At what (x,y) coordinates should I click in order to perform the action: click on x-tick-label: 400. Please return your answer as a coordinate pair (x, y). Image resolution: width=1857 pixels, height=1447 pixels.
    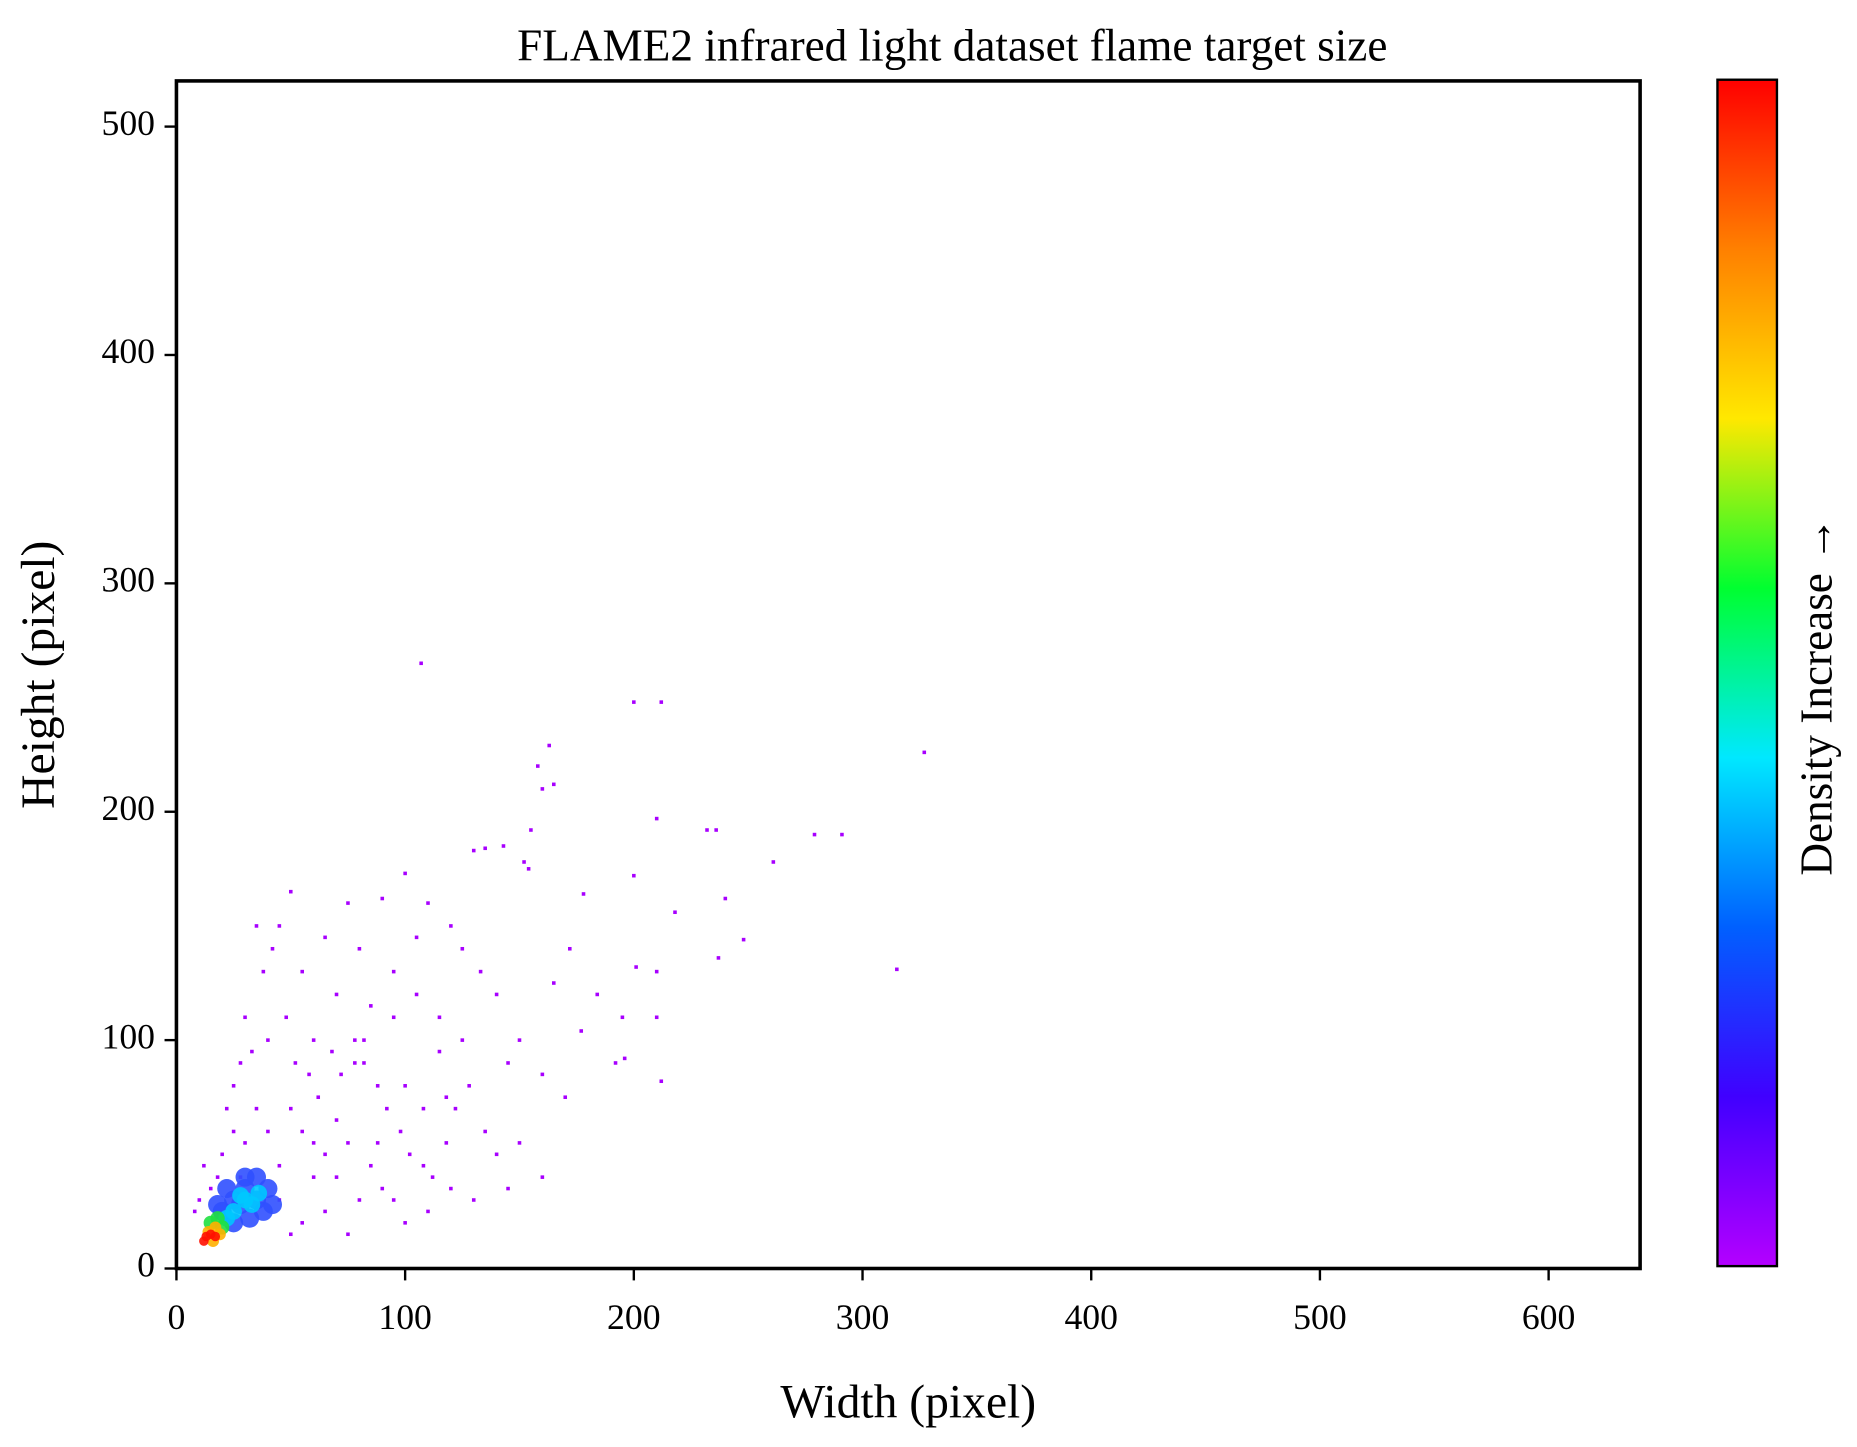
    Looking at the image, I should click on (1091, 1317).